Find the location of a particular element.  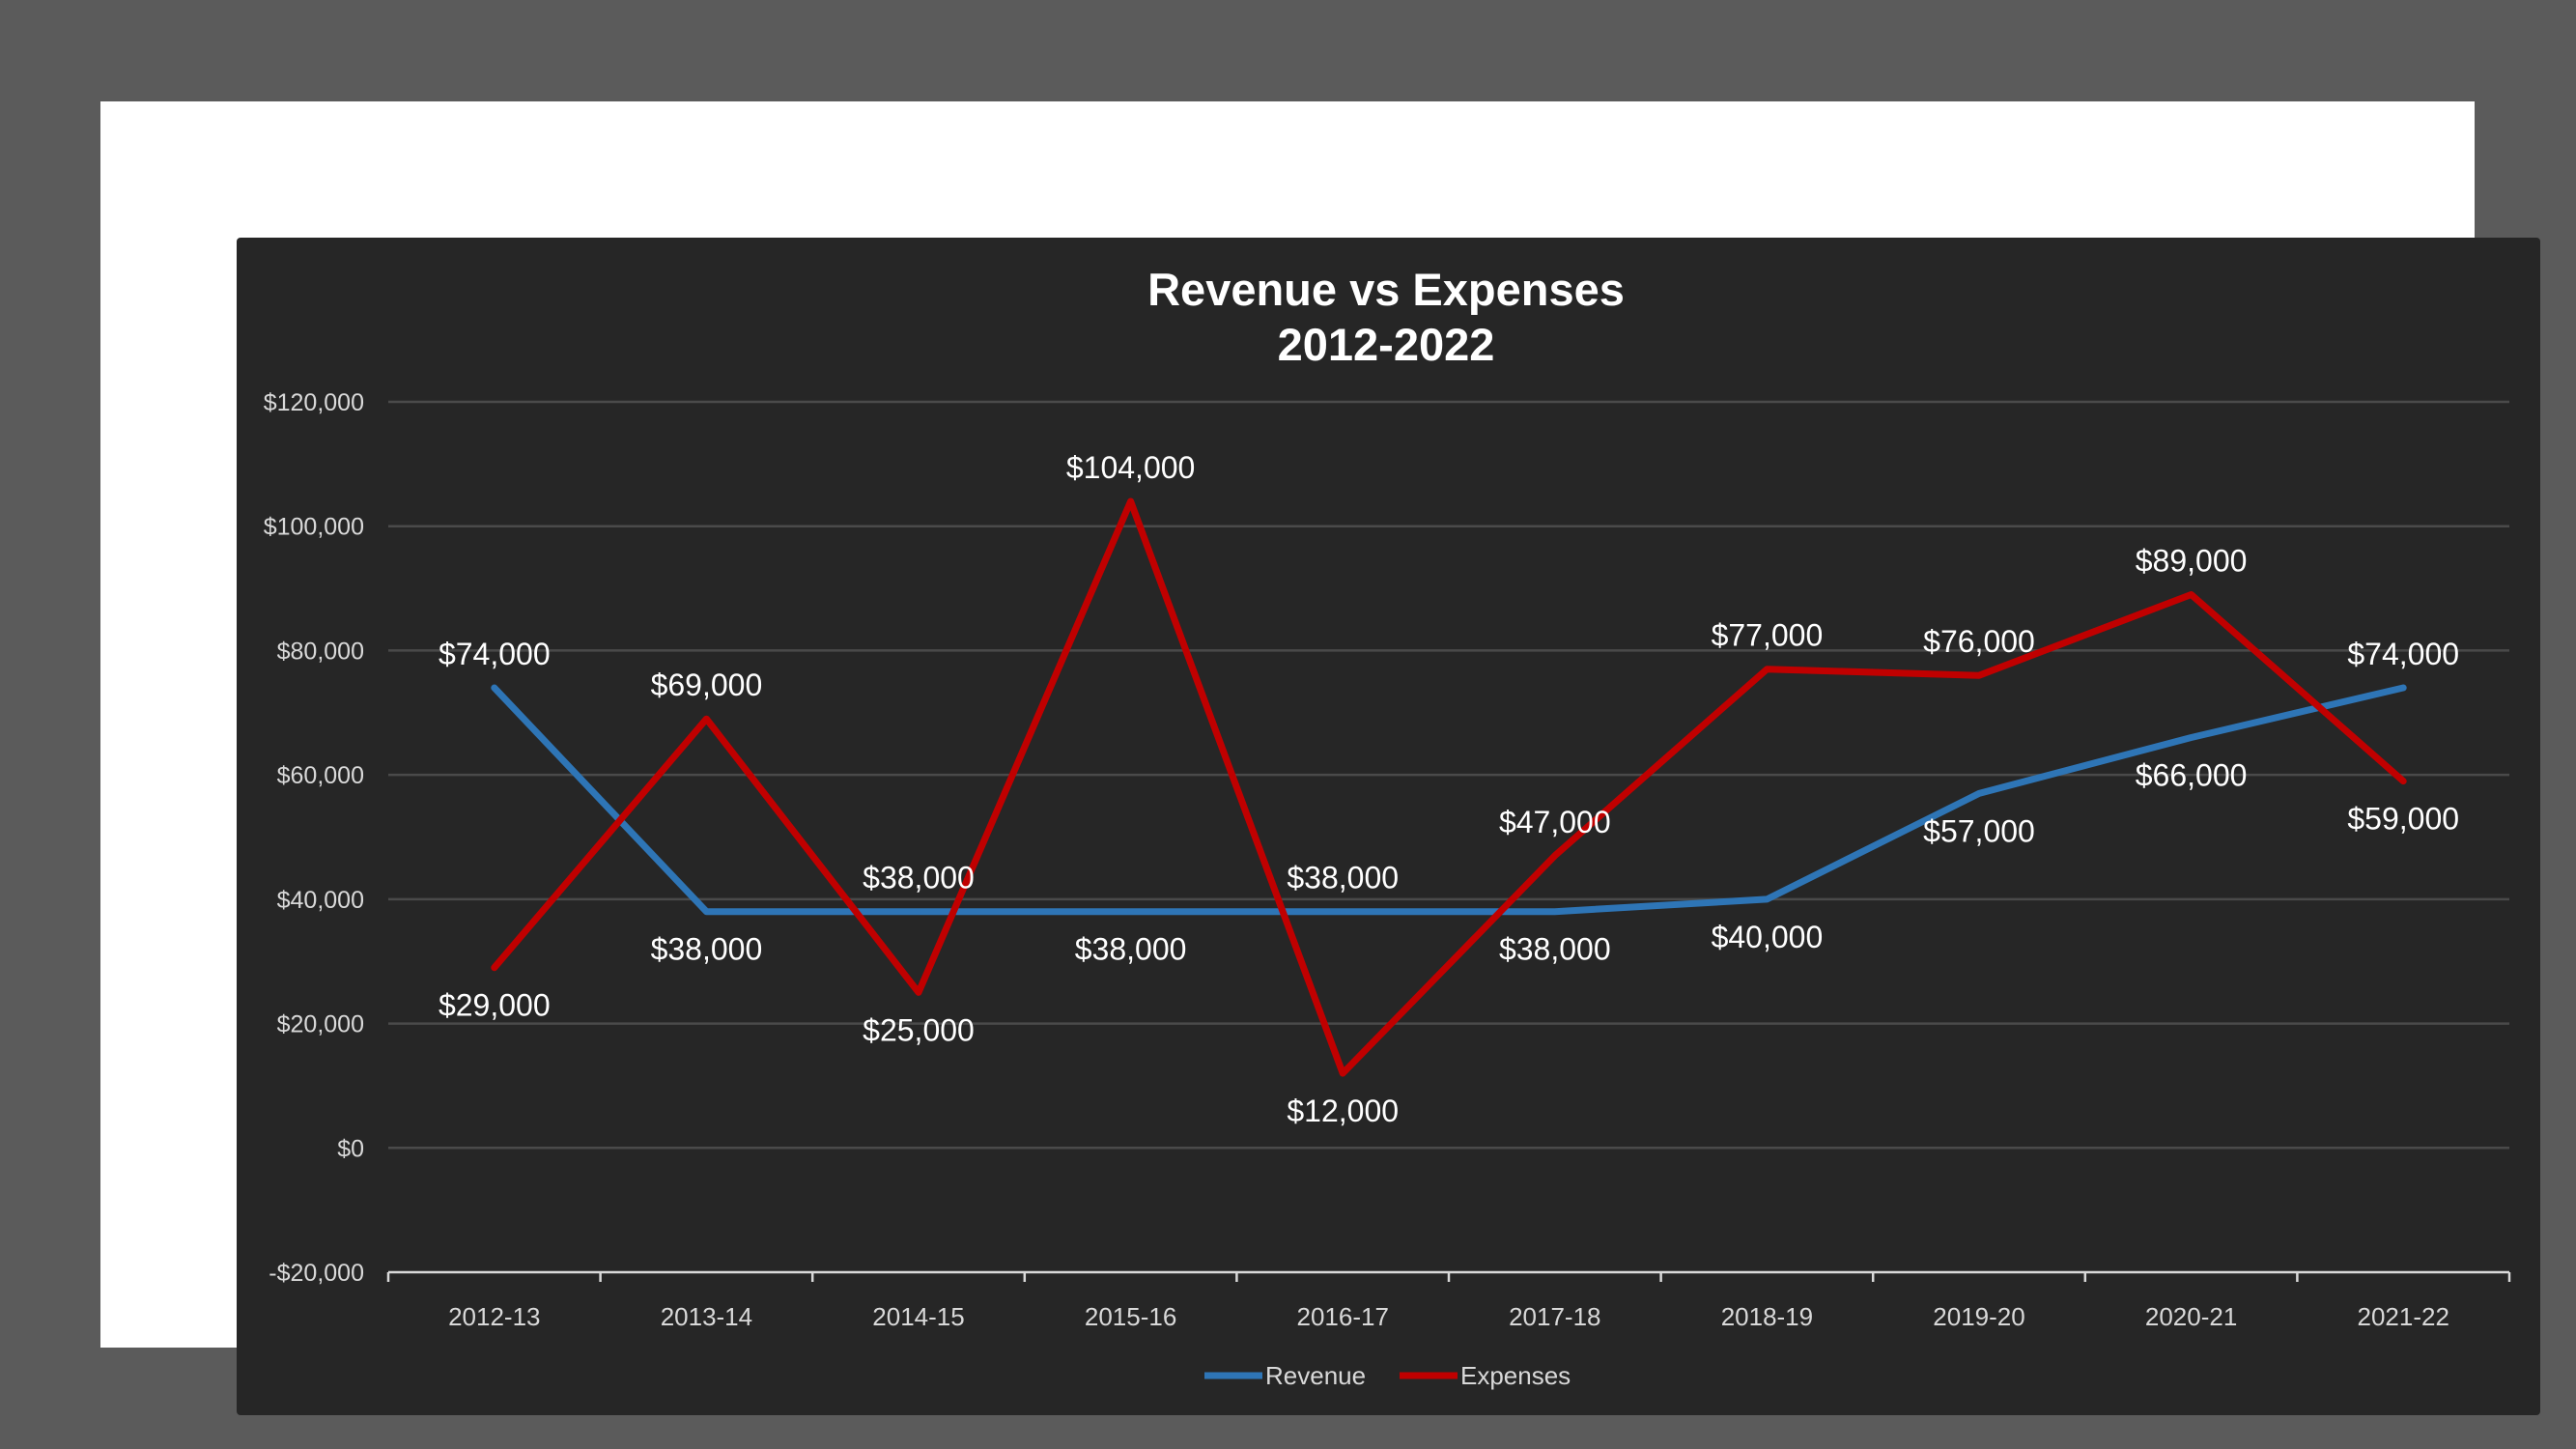

legend-label: Revenue is located at coordinates (1315, 1375).